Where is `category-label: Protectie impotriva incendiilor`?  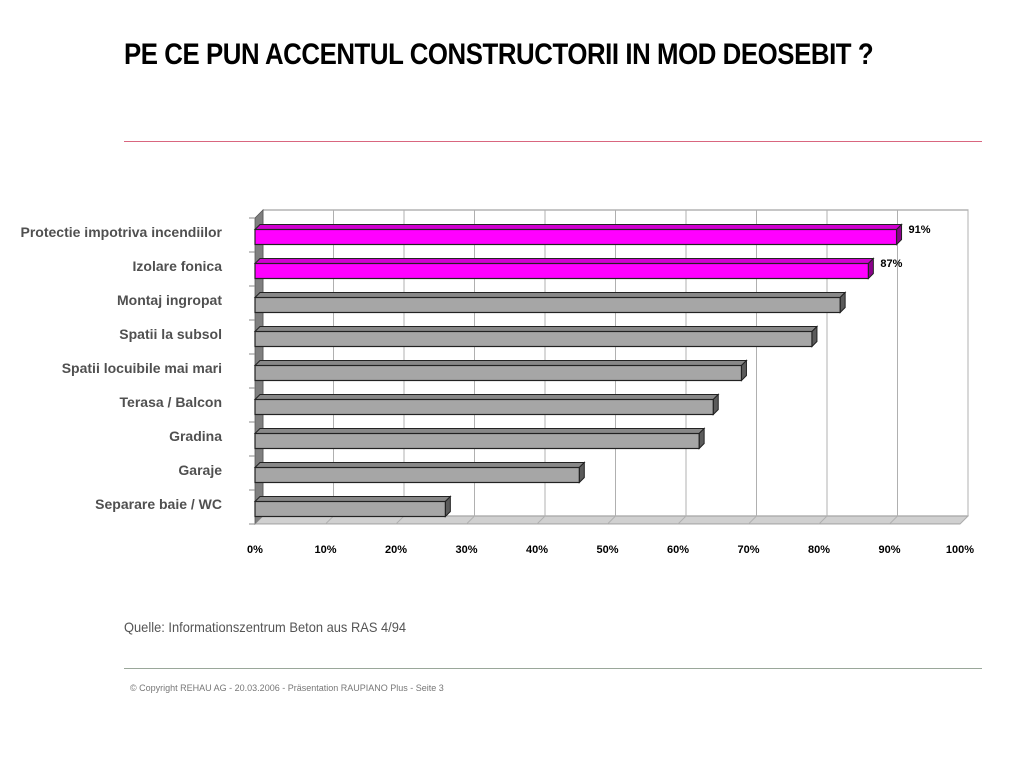 category-label: Protectie impotriva incendiilor is located at coordinates (122, 232).